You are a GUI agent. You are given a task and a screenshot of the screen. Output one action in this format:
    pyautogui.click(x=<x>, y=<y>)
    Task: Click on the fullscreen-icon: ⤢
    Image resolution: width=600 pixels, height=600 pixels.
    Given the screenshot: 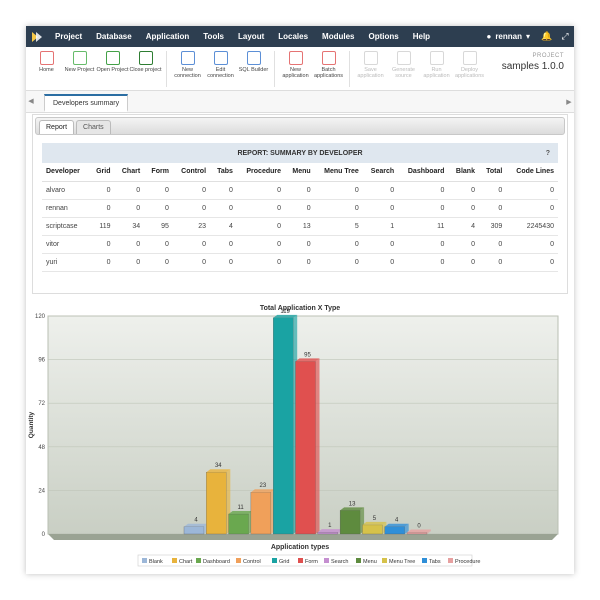 What is the action you would take?
    pyautogui.click(x=565, y=36)
    